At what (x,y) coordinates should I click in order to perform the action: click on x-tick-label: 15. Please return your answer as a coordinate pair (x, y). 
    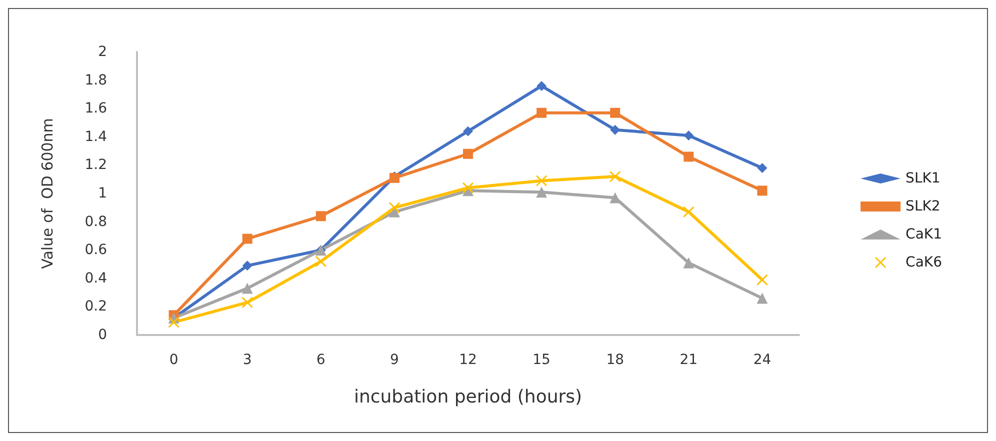
    Looking at the image, I should click on (541, 360).